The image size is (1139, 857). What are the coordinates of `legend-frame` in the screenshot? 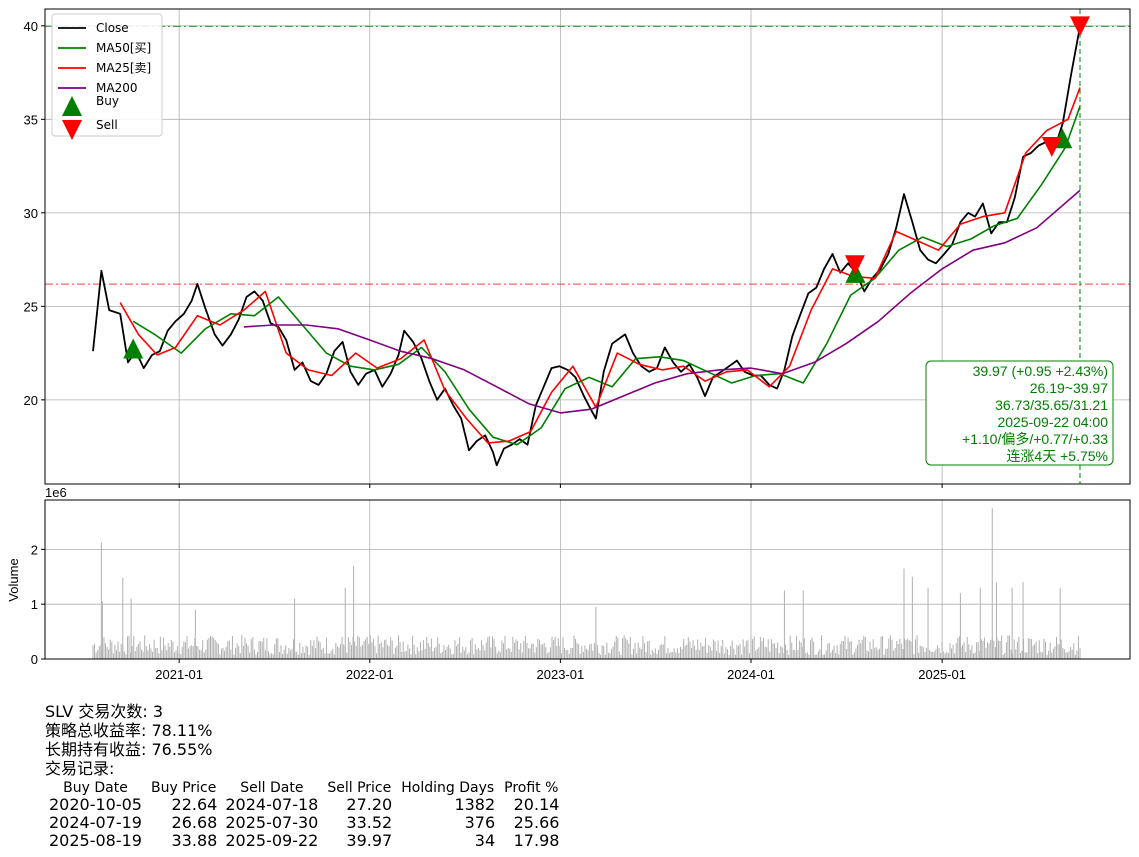 It's located at (107, 75).